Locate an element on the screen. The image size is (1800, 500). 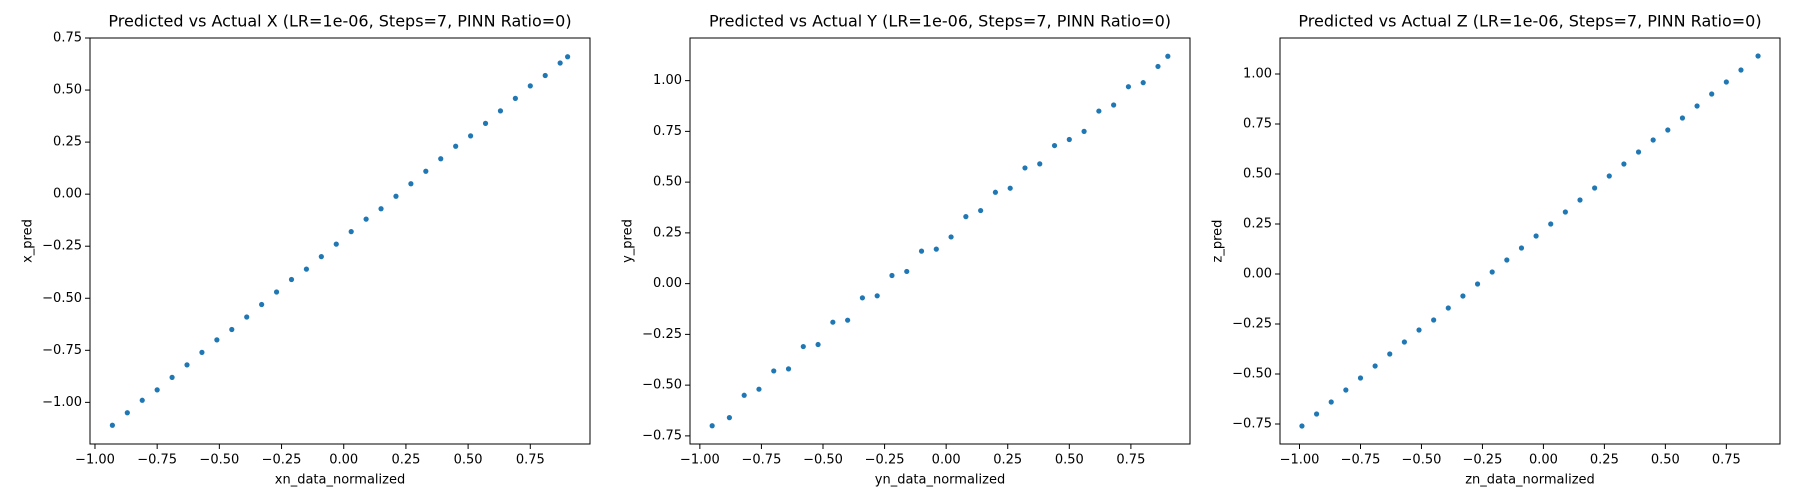
y-axis-label: x_pred is located at coordinates (28, 241).